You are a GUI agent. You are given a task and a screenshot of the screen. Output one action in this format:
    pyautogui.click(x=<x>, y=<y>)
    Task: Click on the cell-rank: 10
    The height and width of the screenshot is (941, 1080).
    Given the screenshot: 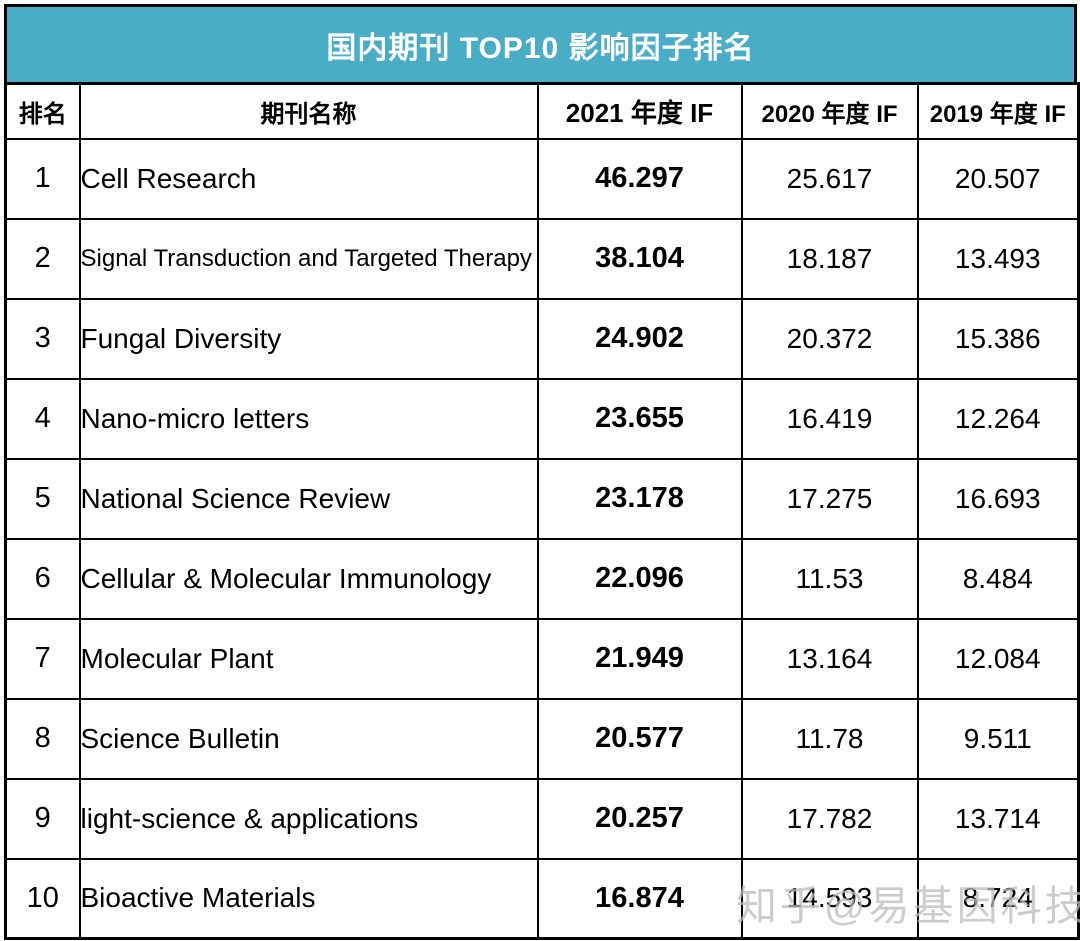 What is the action you would take?
    pyautogui.click(x=42, y=898)
    